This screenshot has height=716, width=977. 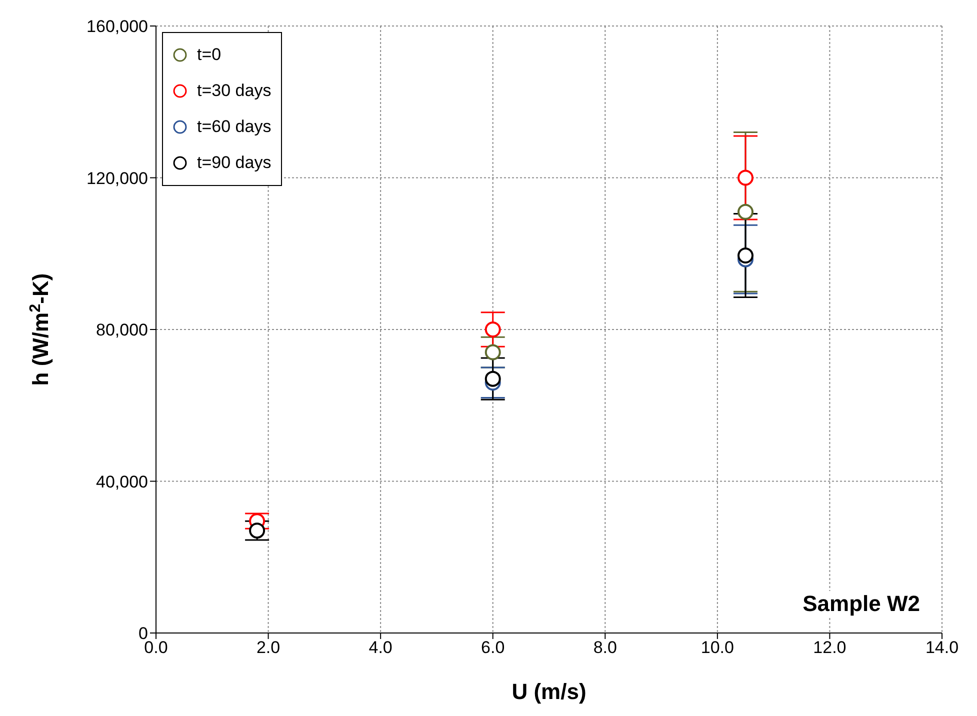 I want to click on annotation: Sample W2, so click(x=861, y=604).